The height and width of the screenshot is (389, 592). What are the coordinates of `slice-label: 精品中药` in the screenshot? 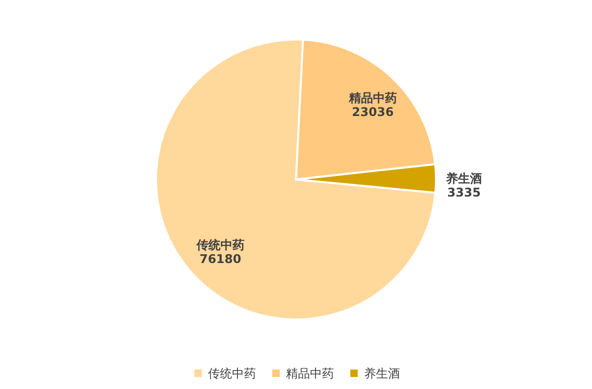 It's located at (372, 97).